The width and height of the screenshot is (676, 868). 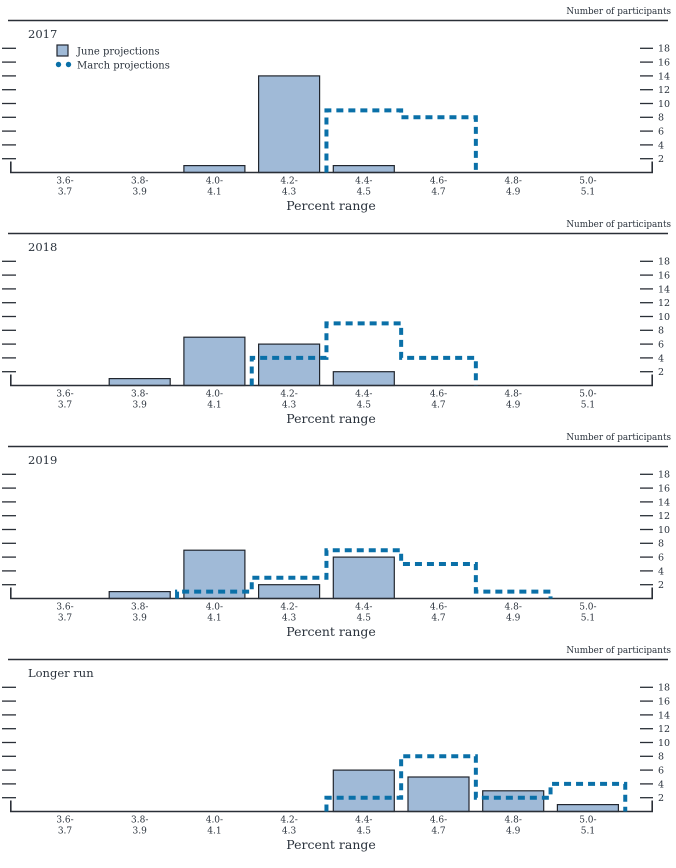 I want to click on panel-title: 2017, so click(x=42, y=34).